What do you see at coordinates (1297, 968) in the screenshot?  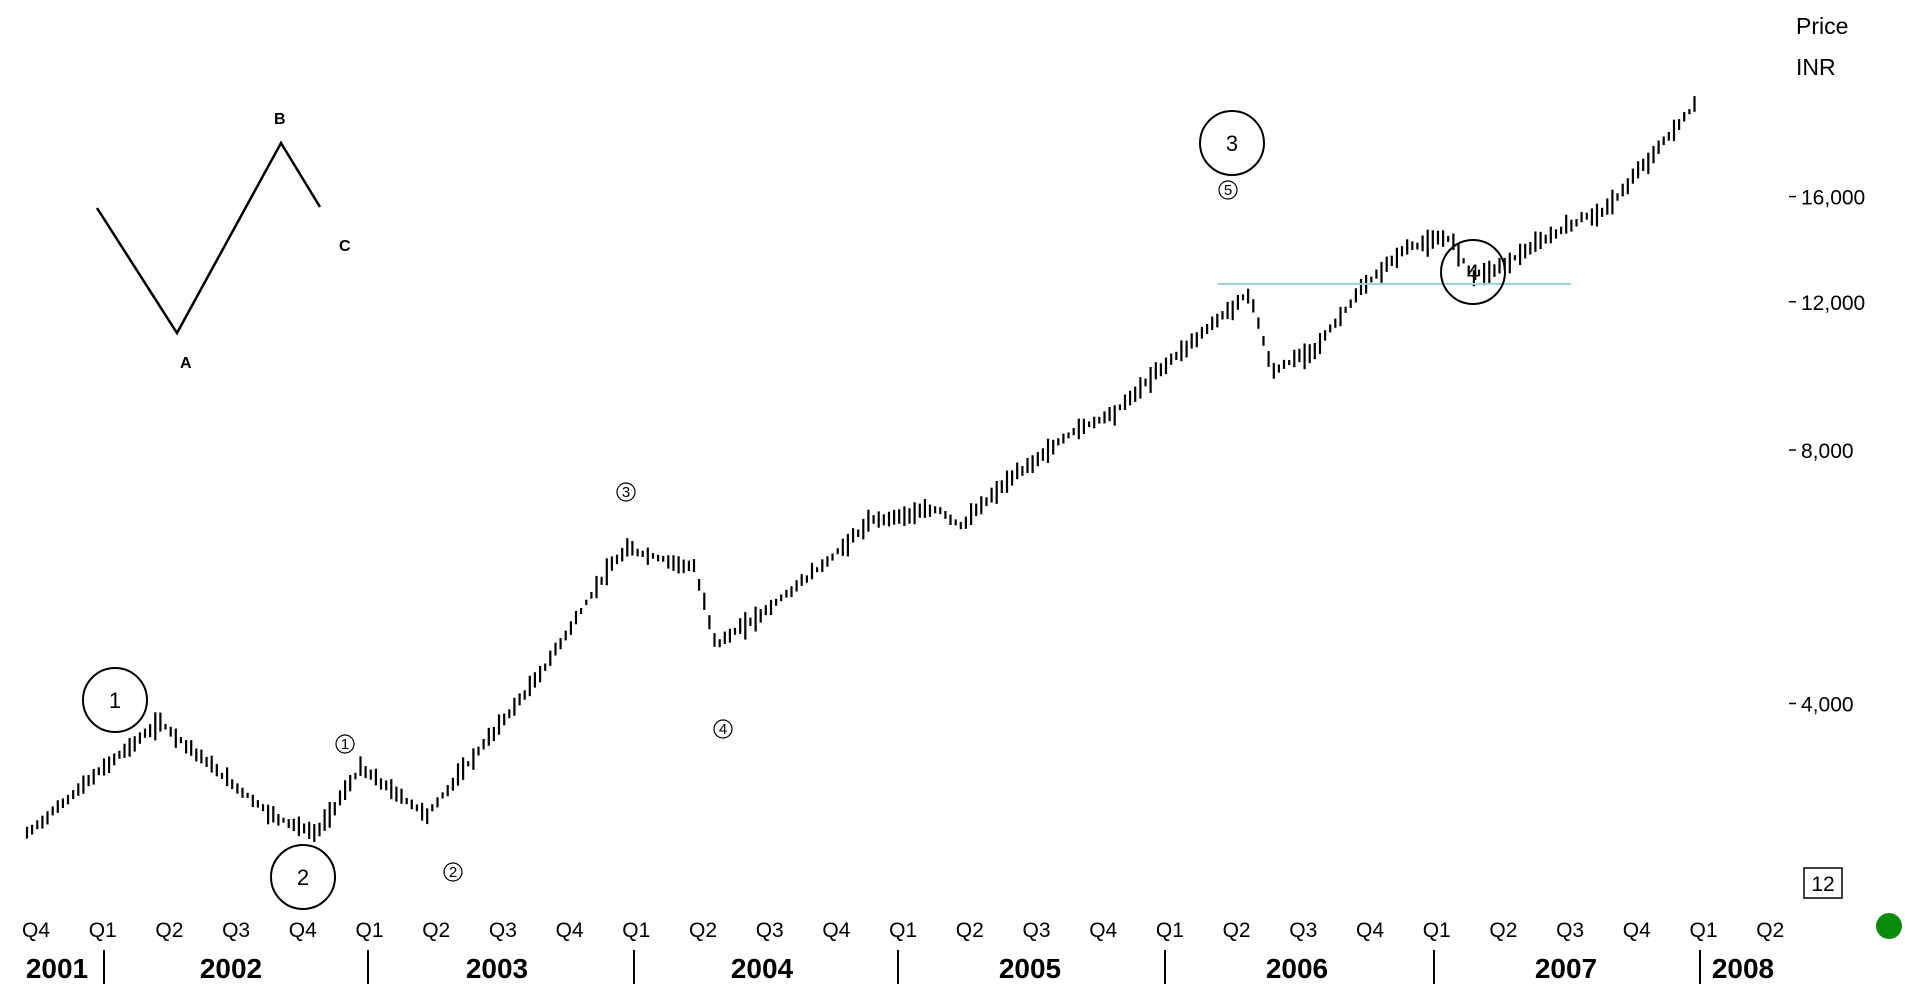 I see `x-year-label: 2006` at bounding box center [1297, 968].